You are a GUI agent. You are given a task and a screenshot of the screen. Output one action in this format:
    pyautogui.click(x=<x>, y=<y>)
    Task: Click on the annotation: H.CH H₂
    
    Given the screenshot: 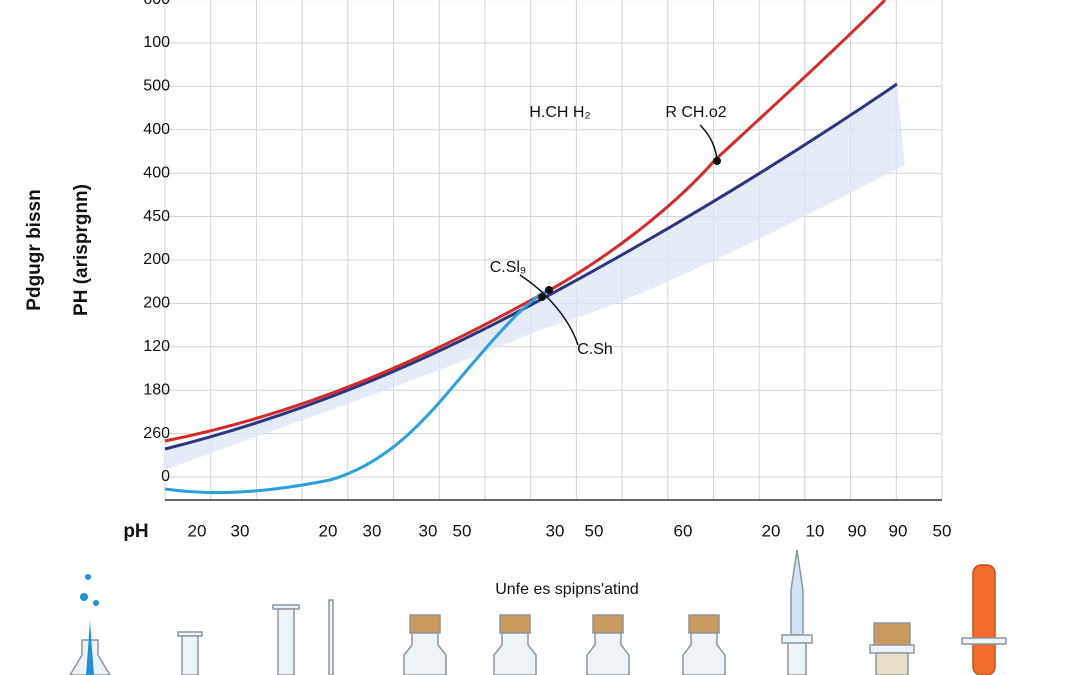 What is the action you would take?
    pyautogui.click(x=559, y=112)
    